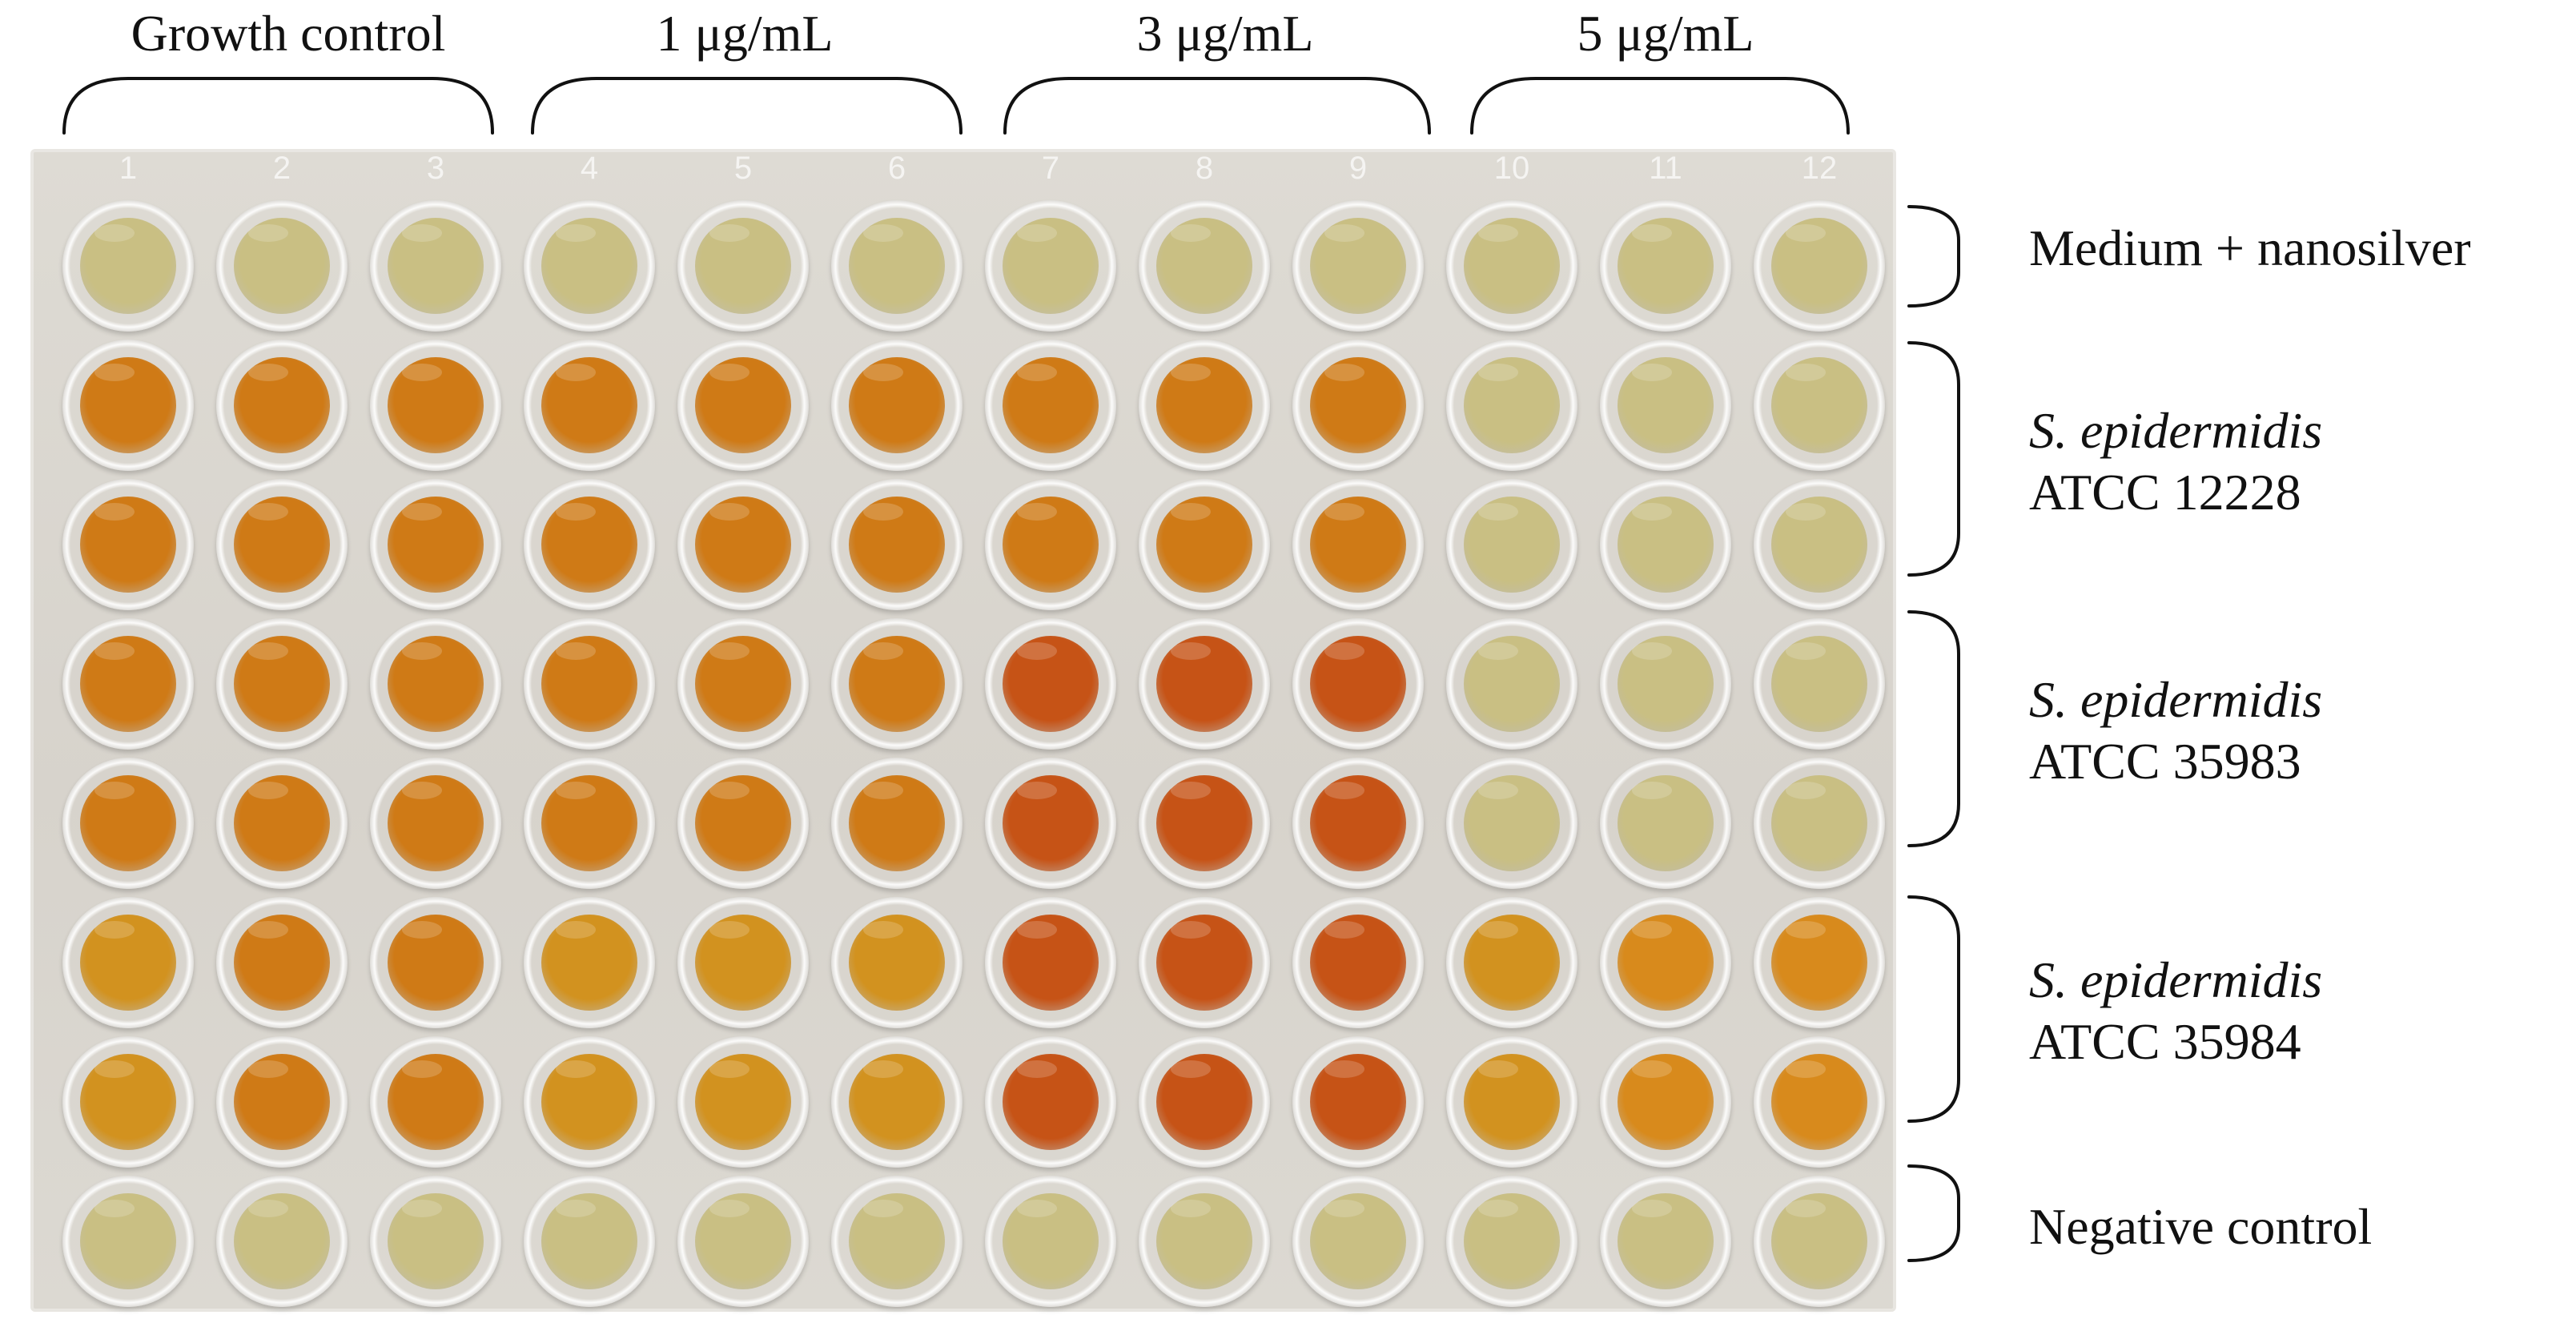 This screenshot has width=2576, height=1335. Describe the element at coordinates (281, 168) in the screenshot. I see `column-number: 2` at that location.